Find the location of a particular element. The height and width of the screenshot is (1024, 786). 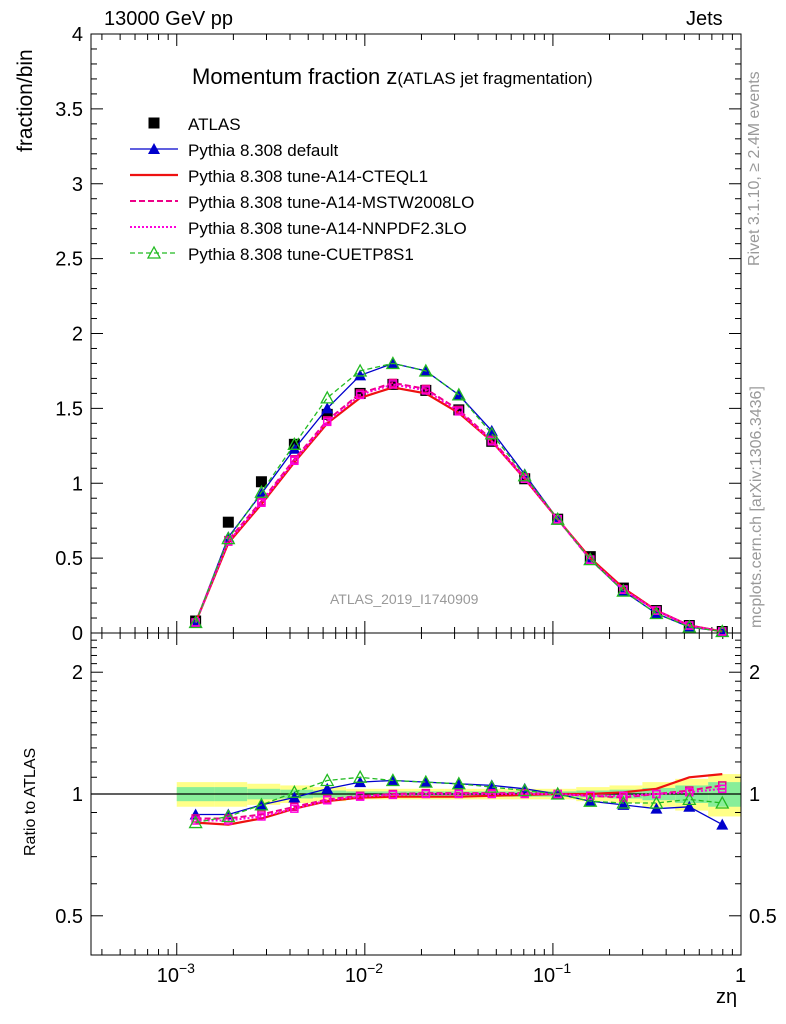

x-axis-label: zη is located at coordinates (727, 997).